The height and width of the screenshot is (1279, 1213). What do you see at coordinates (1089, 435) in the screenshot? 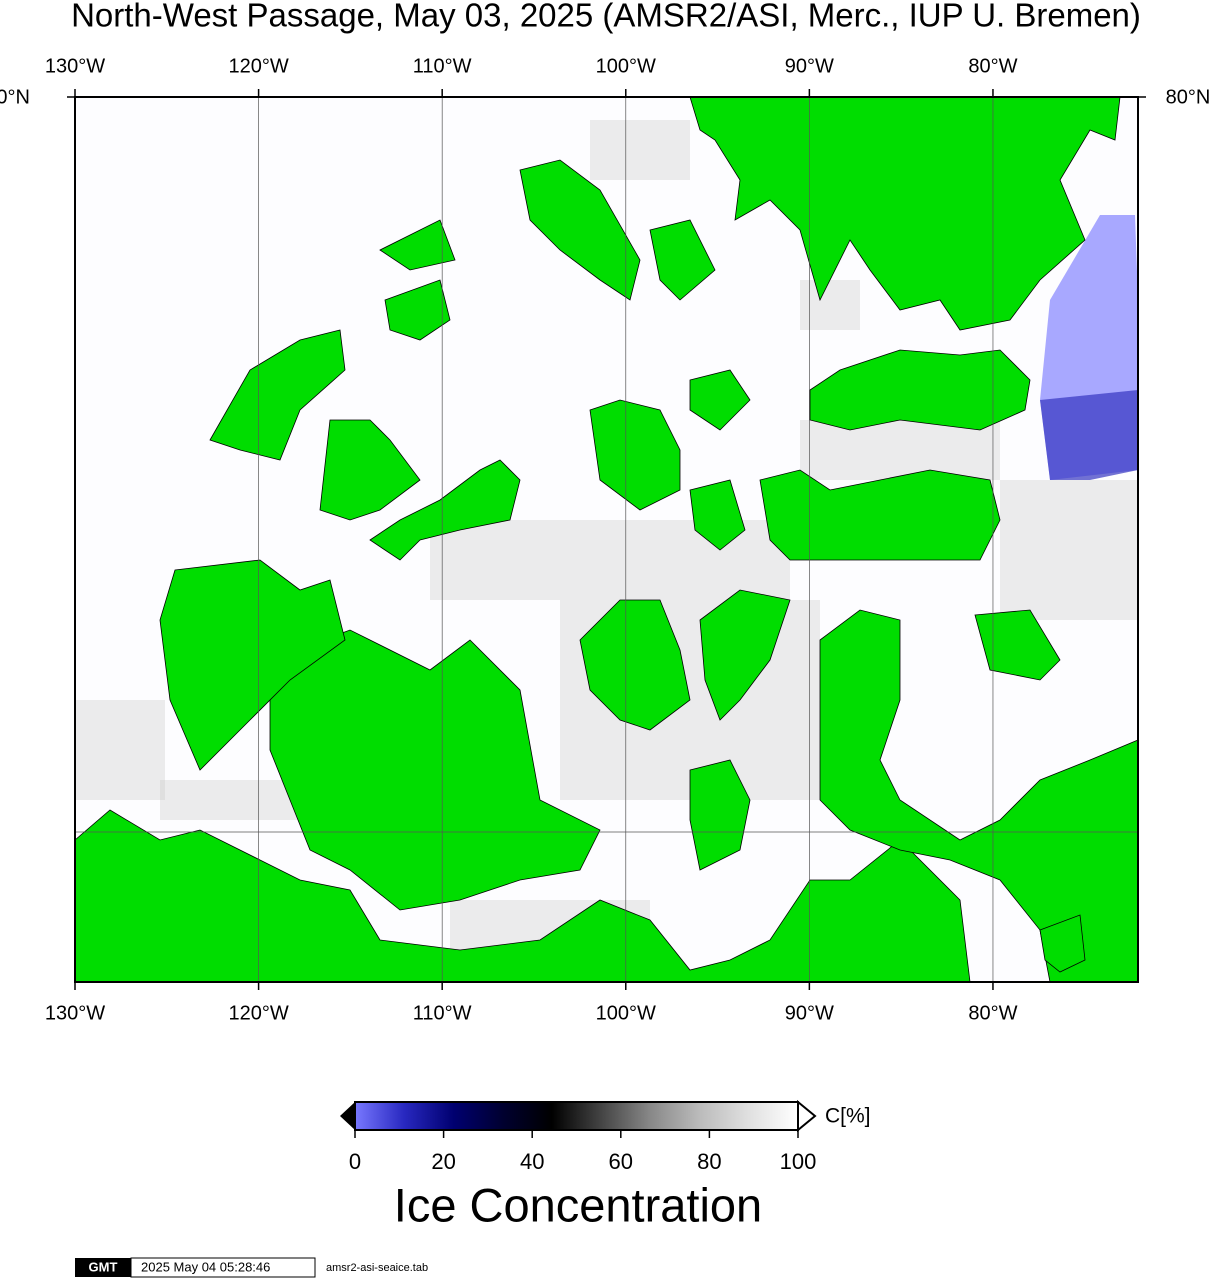
I see `low-ice-area` at bounding box center [1089, 435].